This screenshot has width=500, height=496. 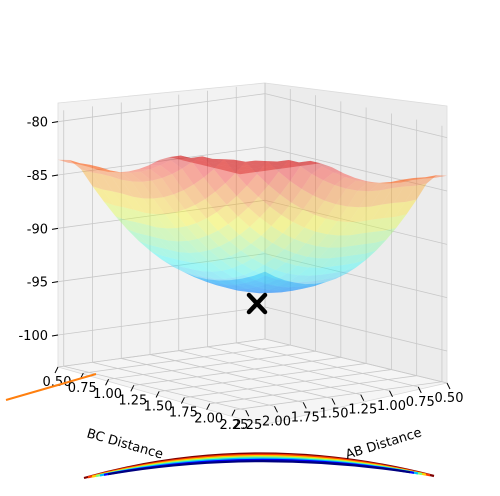 What do you see at coordinates (420, 402) in the screenshot?
I see `bc-tick-label: 0.75` at bounding box center [420, 402].